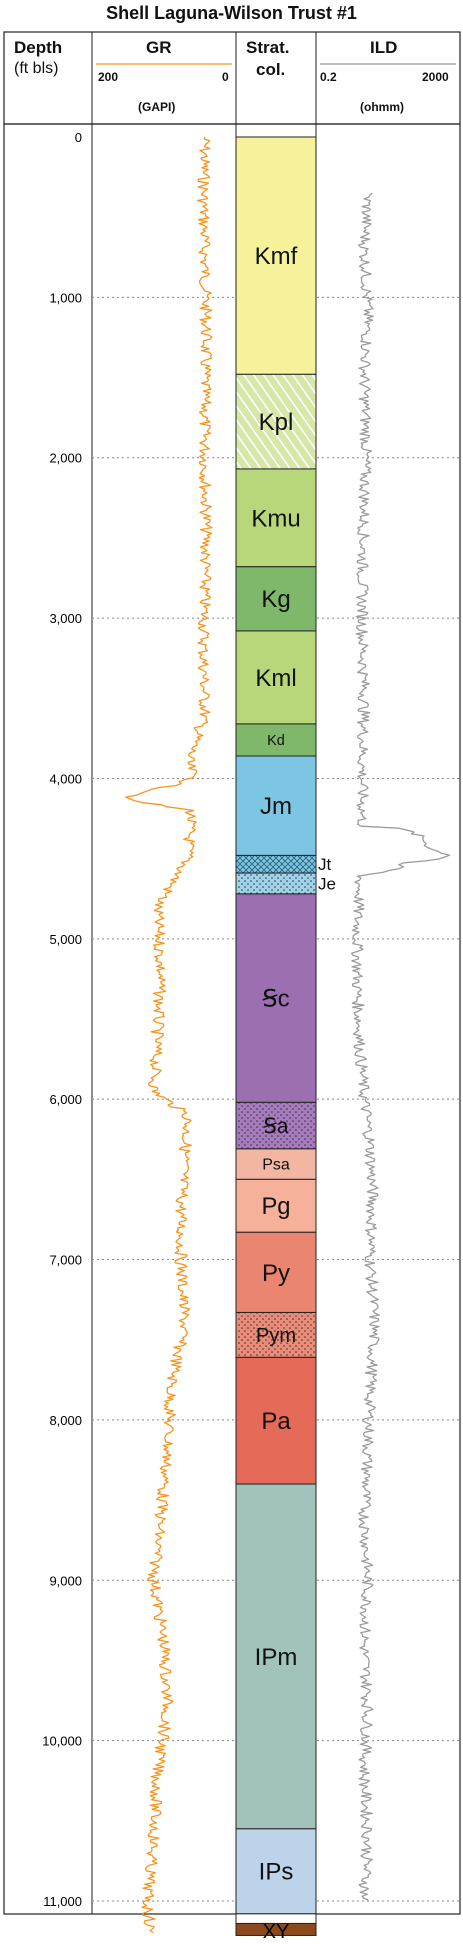 This screenshot has height=1944, width=463. What do you see at coordinates (108, 77) in the screenshot?
I see `gr-scale-min: 200` at bounding box center [108, 77].